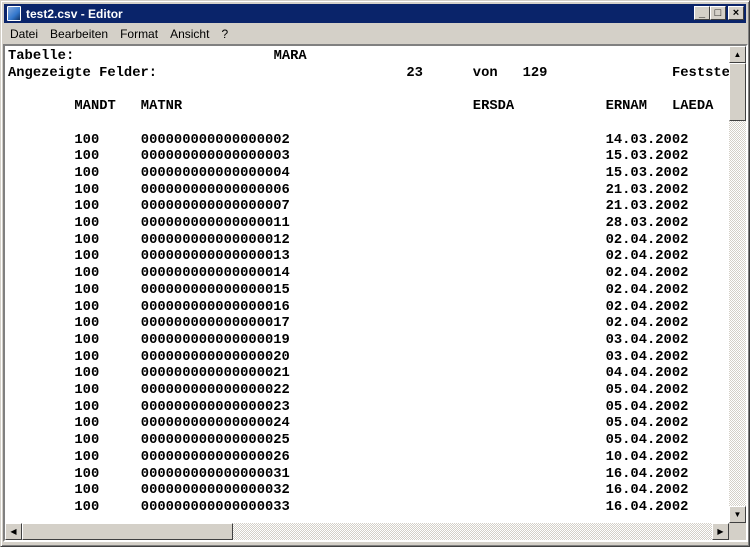 This screenshot has height=547, width=750. What do you see at coordinates (190, 33) in the screenshot?
I see `menu-ansicht: Ansicht` at bounding box center [190, 33].